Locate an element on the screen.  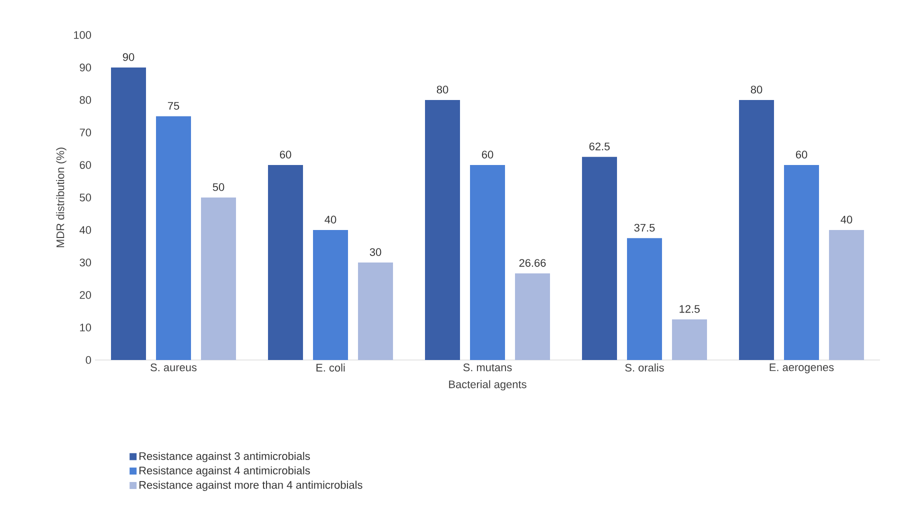
y-tick-label: 70 is located at coordinates (86, 132).